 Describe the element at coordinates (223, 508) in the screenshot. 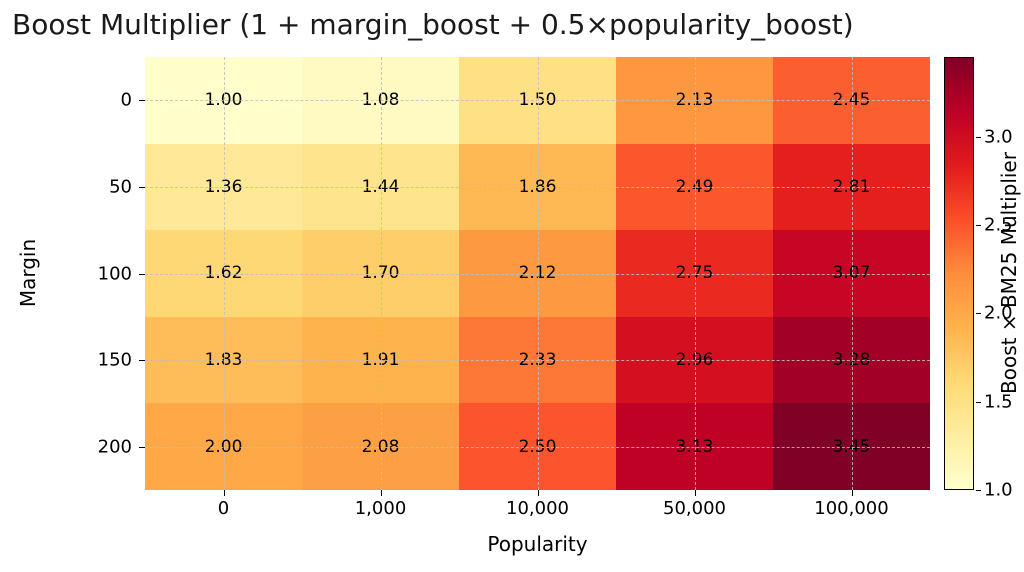

I see `x-tick-label: 0` at that location.